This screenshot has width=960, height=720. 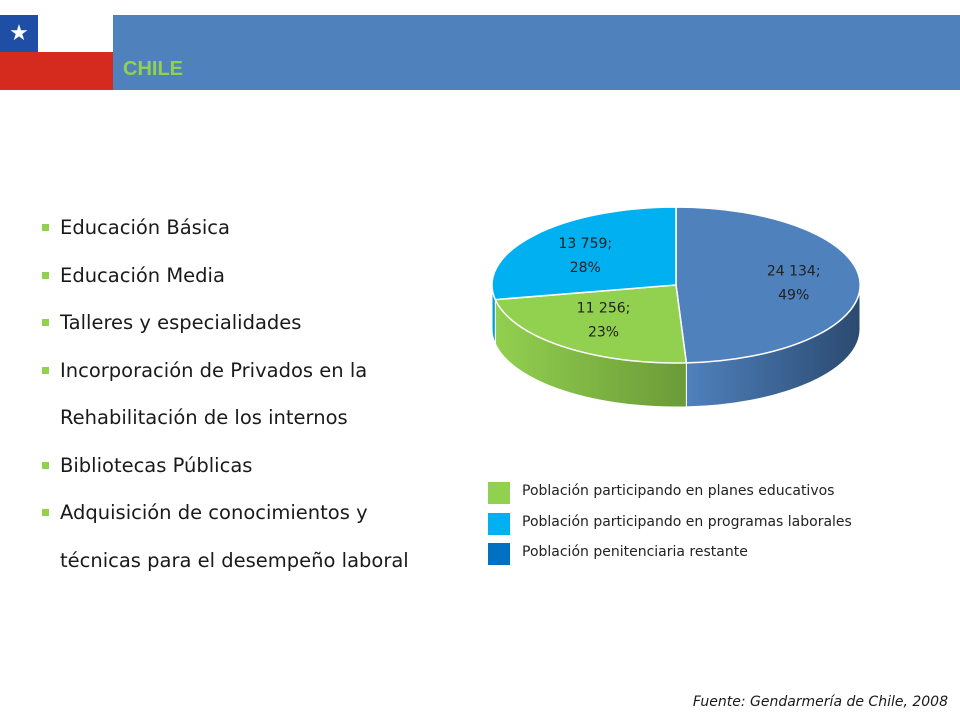 I want to click on data-label: 24 134; 49%, so click(x=794, y=284).